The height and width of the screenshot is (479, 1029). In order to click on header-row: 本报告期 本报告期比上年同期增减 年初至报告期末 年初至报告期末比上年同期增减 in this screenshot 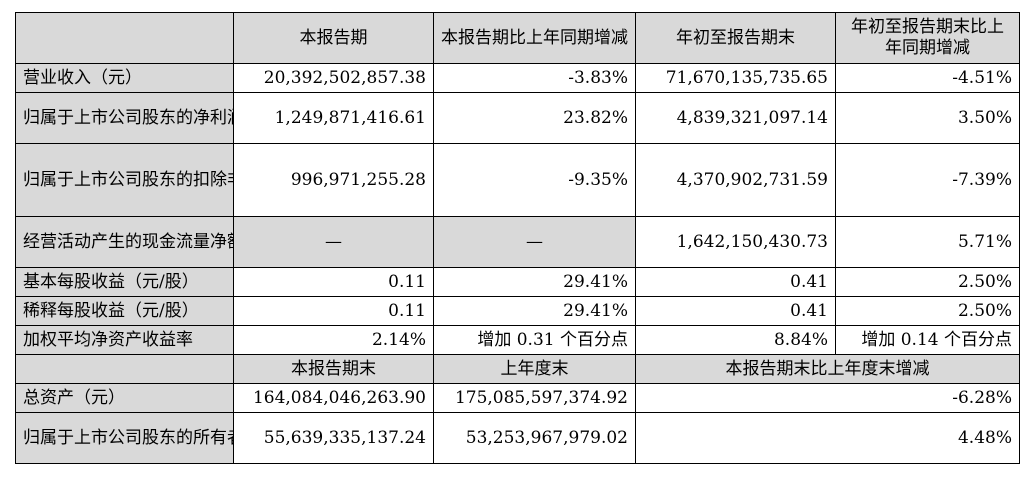, I will do `click(517, 38)`.